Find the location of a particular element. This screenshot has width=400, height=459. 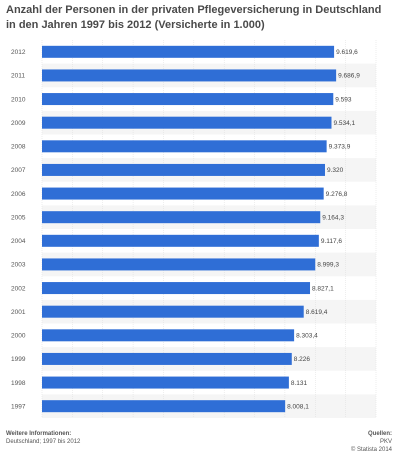

value-label: 8.226 is located at coordinates (302, 359).